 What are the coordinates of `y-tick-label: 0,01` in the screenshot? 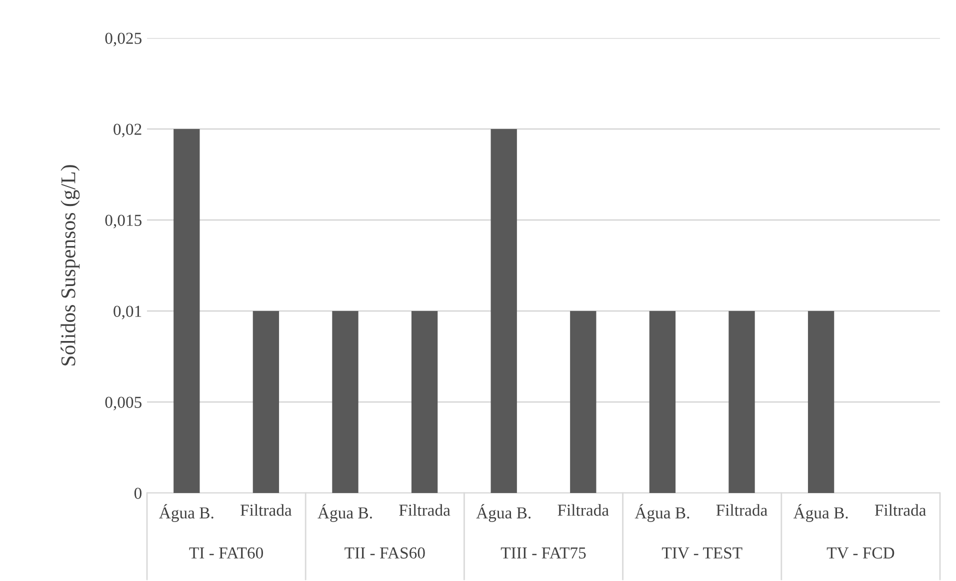 It's located at (128, 313).